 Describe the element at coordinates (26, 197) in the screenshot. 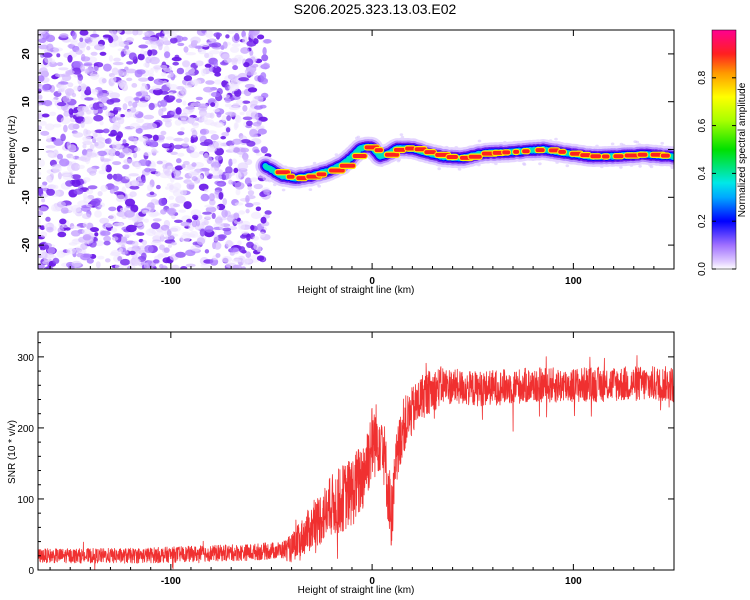

I see `y-tick-label: -10` at that location.